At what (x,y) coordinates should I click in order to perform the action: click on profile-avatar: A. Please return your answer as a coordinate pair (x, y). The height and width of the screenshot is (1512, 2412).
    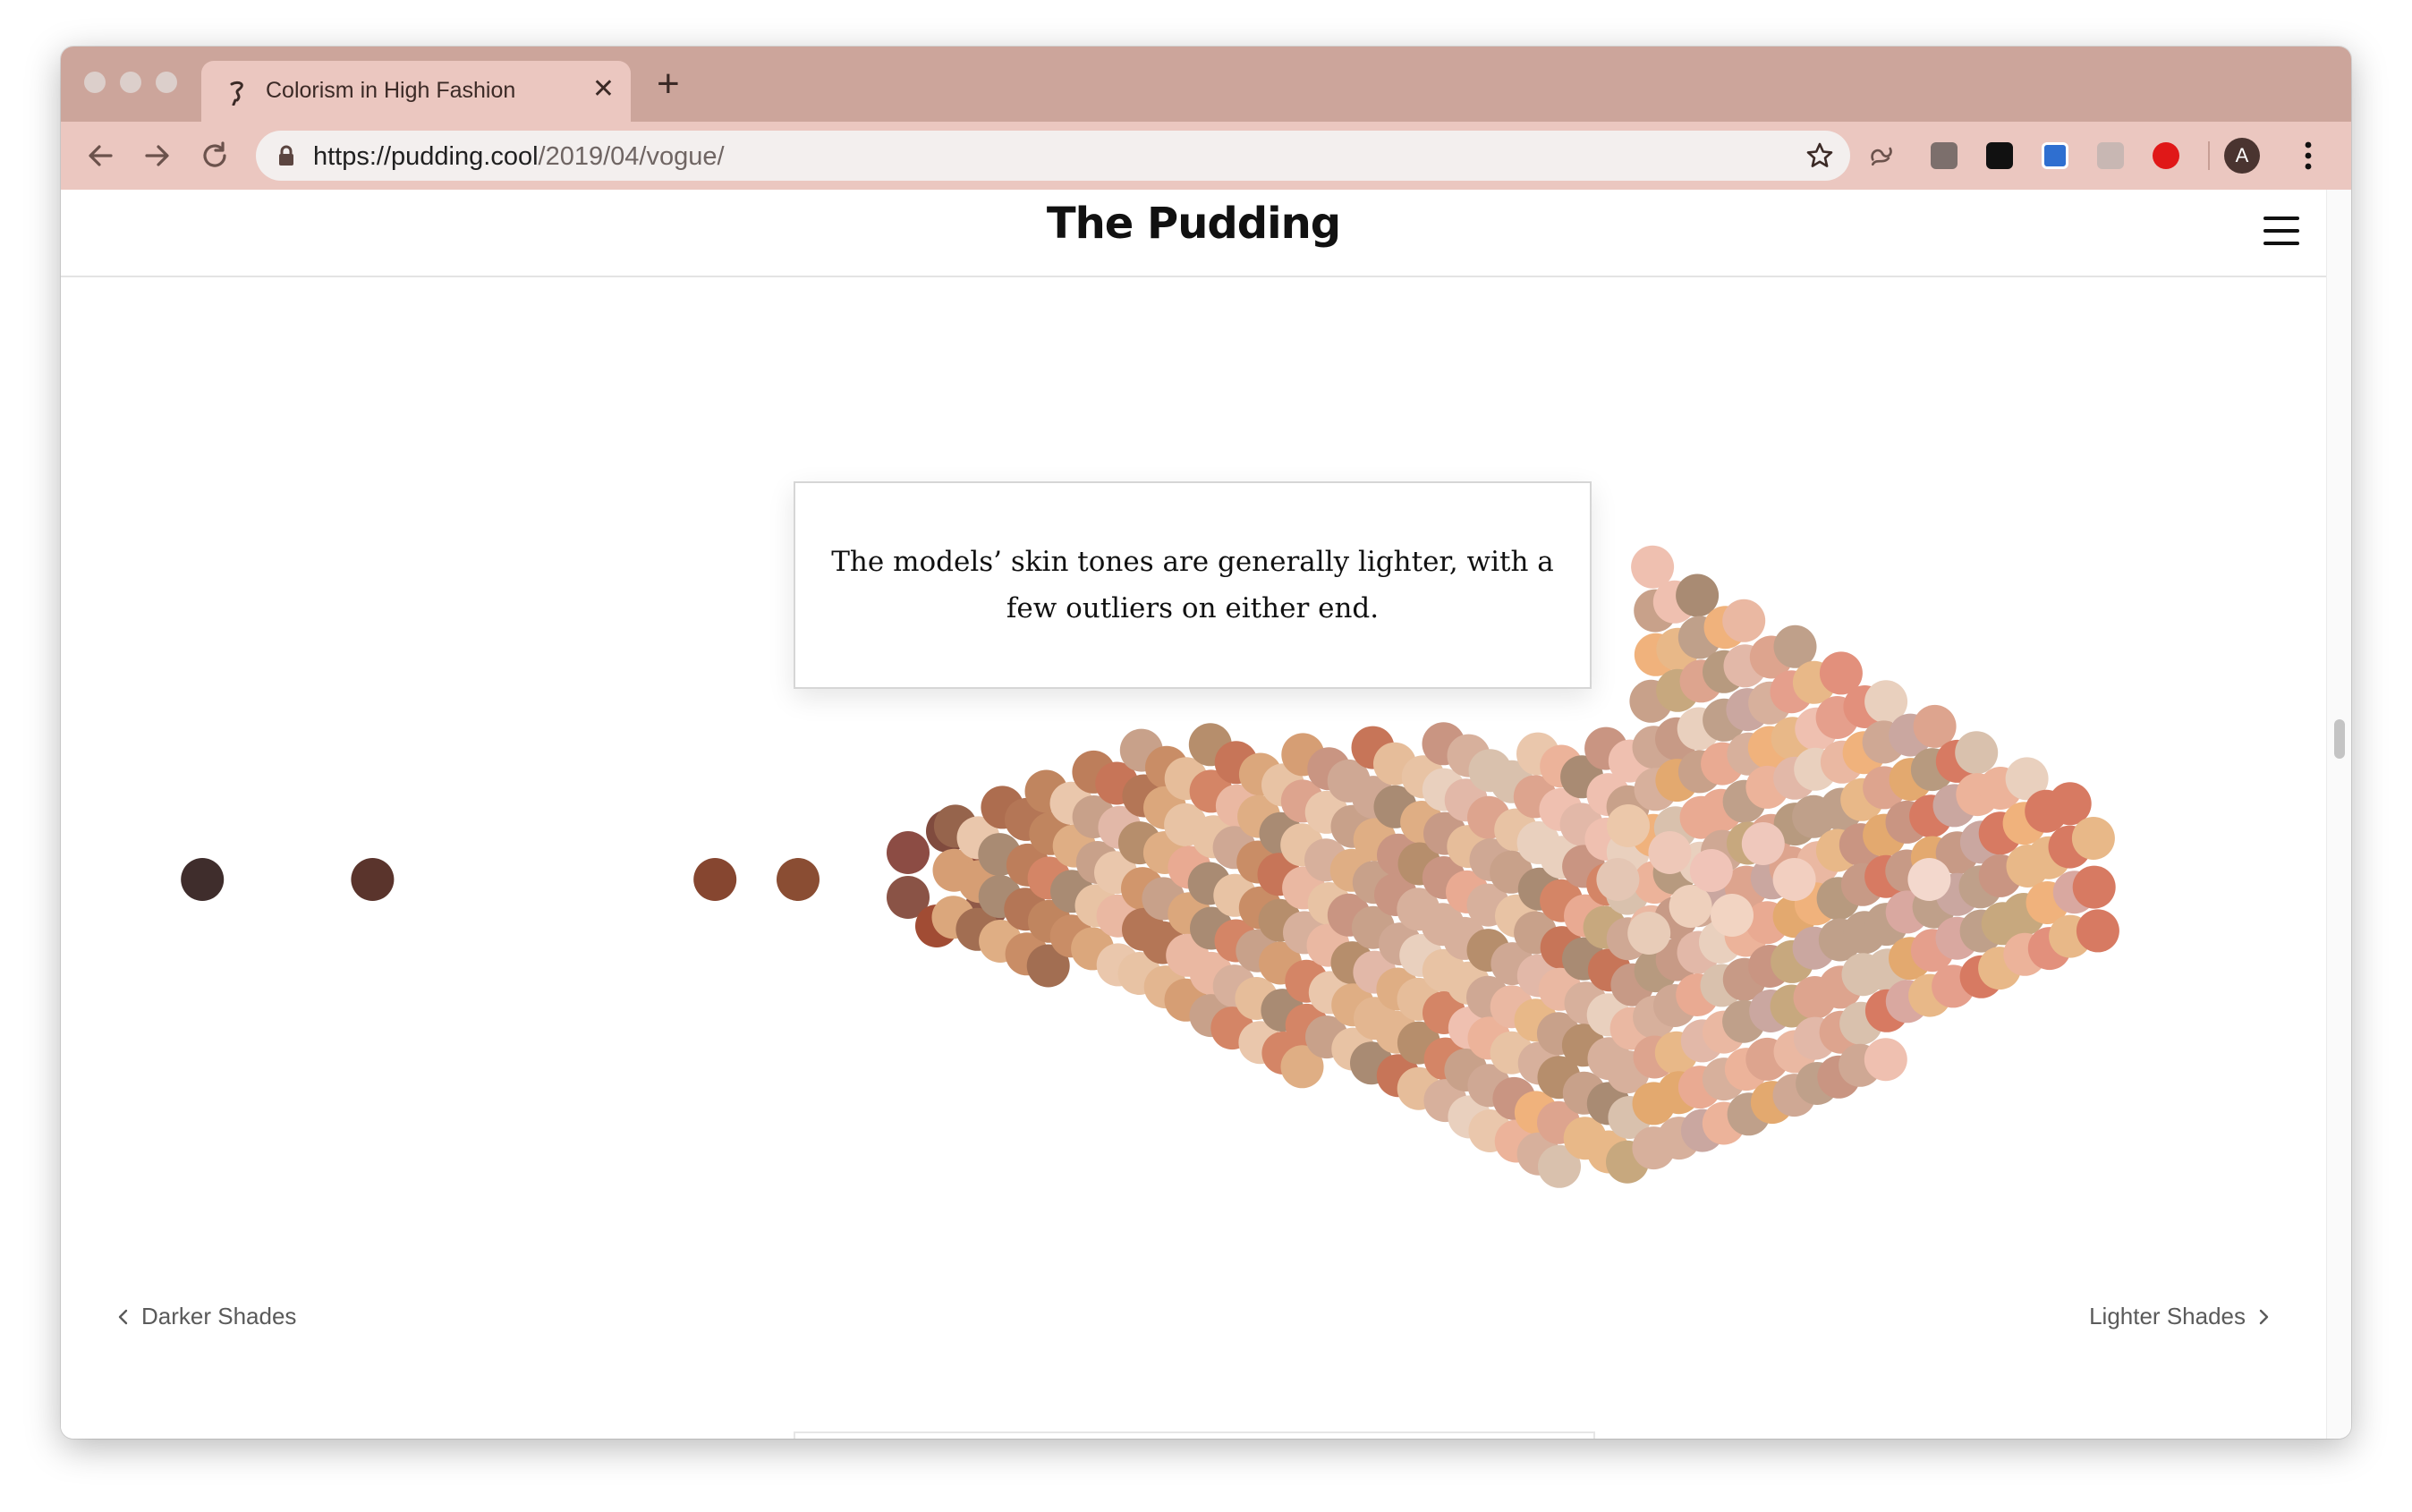
    Looking at the image, I should click on (2242, 156).